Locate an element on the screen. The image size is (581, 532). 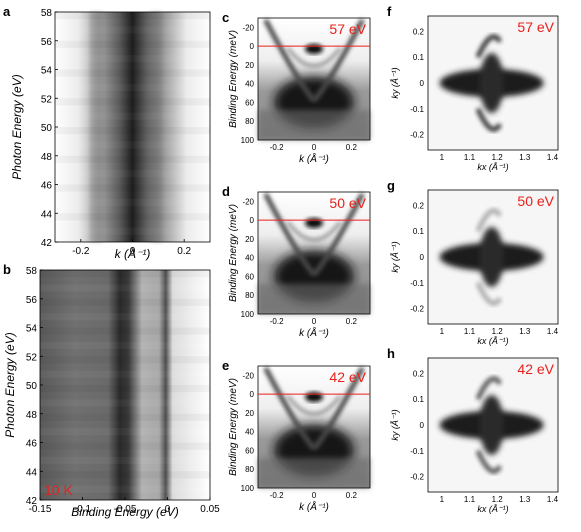
f-xtick-label: 1.4 is located at coordinates (553, 157).